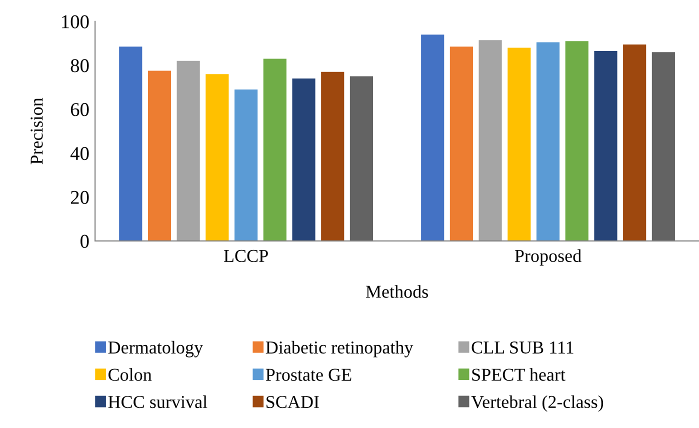  What do you see at coordinates (158, 401) in the screenshot?
I see `legend-label: HCC survival` at bounding box center [158, 401].